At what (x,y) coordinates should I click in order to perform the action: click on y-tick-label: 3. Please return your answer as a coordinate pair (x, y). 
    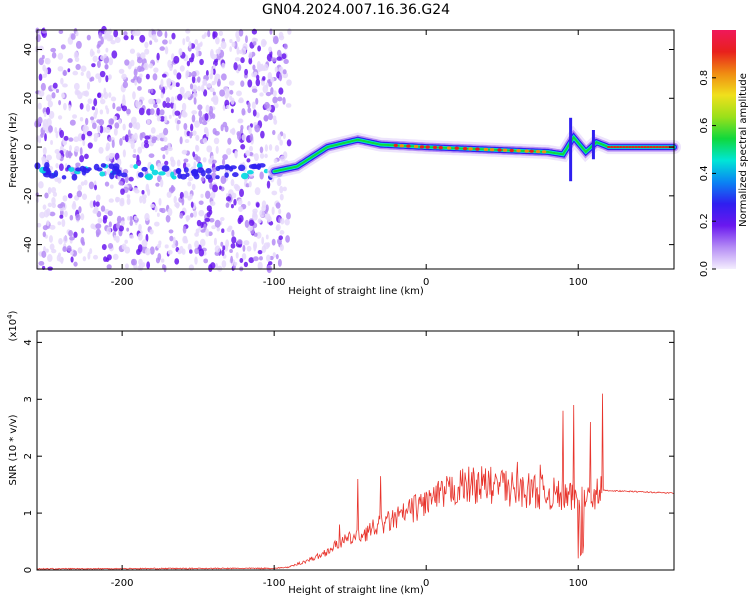
    Looking at the image, I should click on (28, 399).